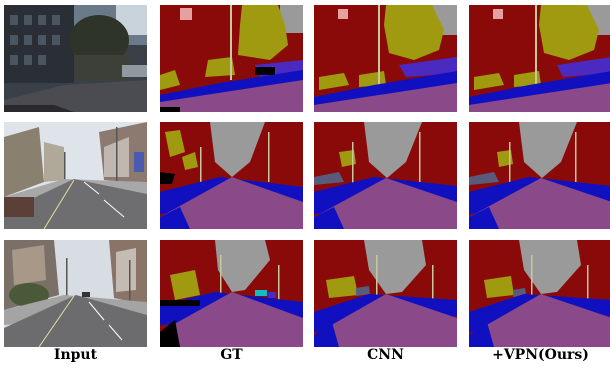 The width and height of the screenshot is (610, 368). What do you see at coordinates (385, 58) in the screenshot?
I see `cnn-segmentation-row1` at bounding box center [385, 58].